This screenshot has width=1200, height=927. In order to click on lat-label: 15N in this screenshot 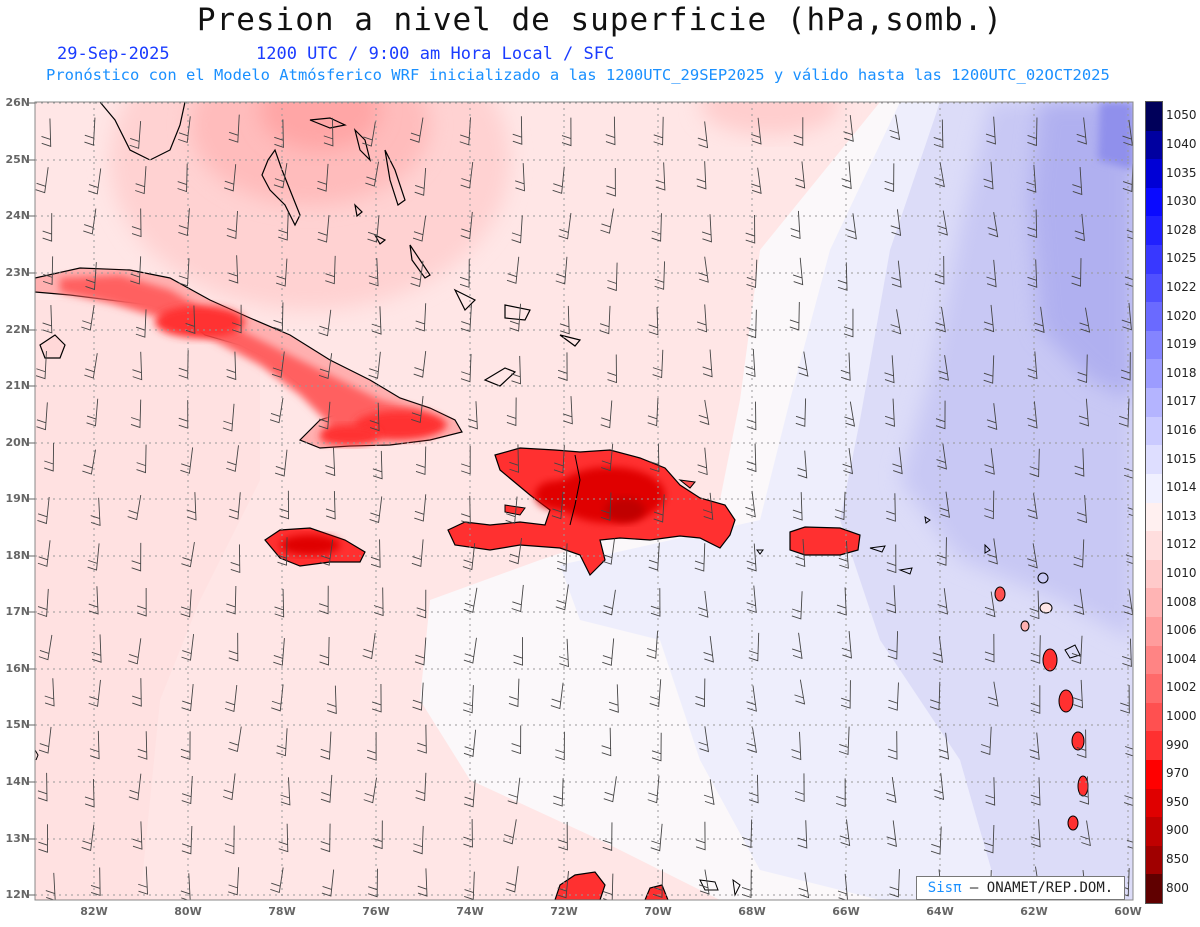, I will do `click(17, 724)`.